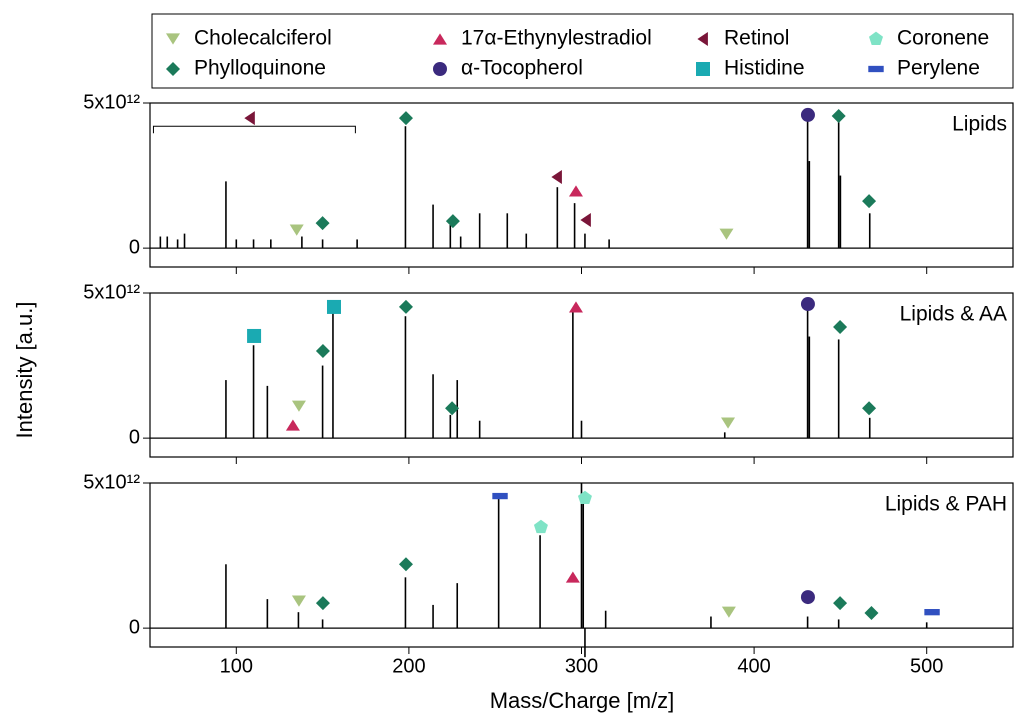 This screenshot has width=1016, height=719. What do you see at coordinates (582, 51) in the screenshot?
I see `legend-box` at bounding box center [582, 51].